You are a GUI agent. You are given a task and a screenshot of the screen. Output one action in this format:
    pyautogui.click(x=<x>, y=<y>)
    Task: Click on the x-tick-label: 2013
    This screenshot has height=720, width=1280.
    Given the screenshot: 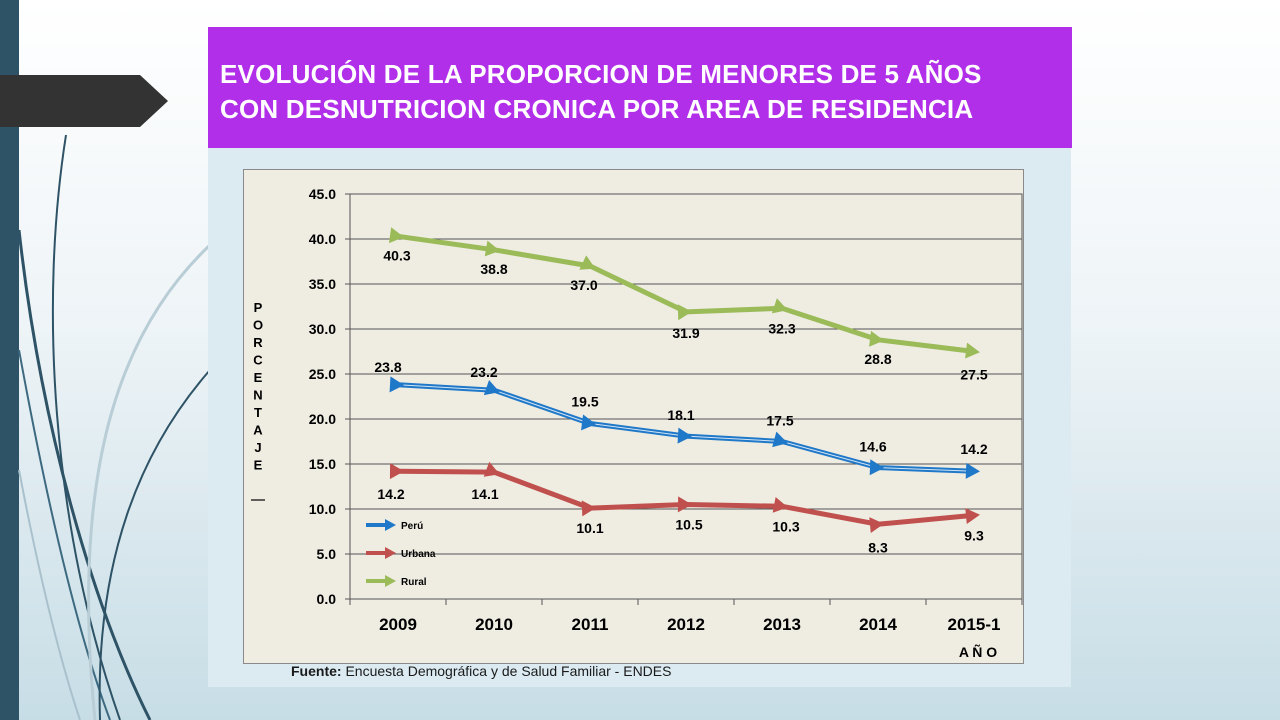 What is the action you would take?
    pyautogui.click(x=782, y=624)
    